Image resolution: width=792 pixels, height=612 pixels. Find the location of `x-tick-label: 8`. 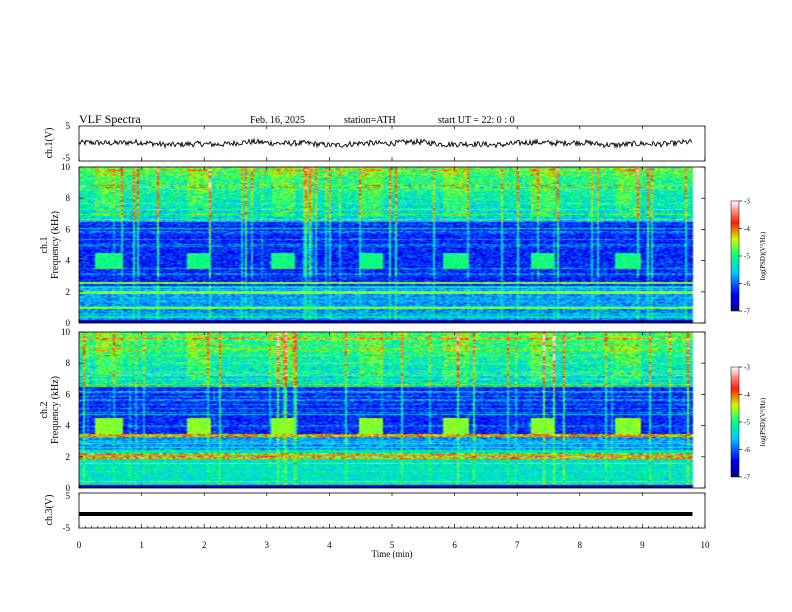

x-tick-label: 8 is located at coordinates (580, 545).